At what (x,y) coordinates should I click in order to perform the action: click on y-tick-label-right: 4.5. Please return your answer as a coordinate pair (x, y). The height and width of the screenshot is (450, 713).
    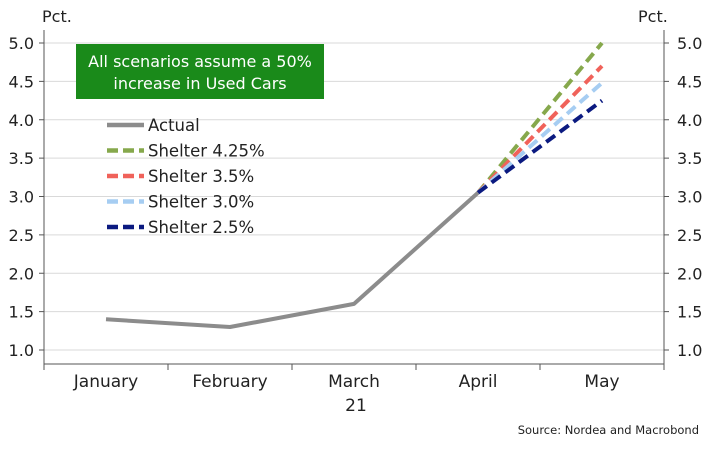
    Looking at the image, I should click on (689, 81).